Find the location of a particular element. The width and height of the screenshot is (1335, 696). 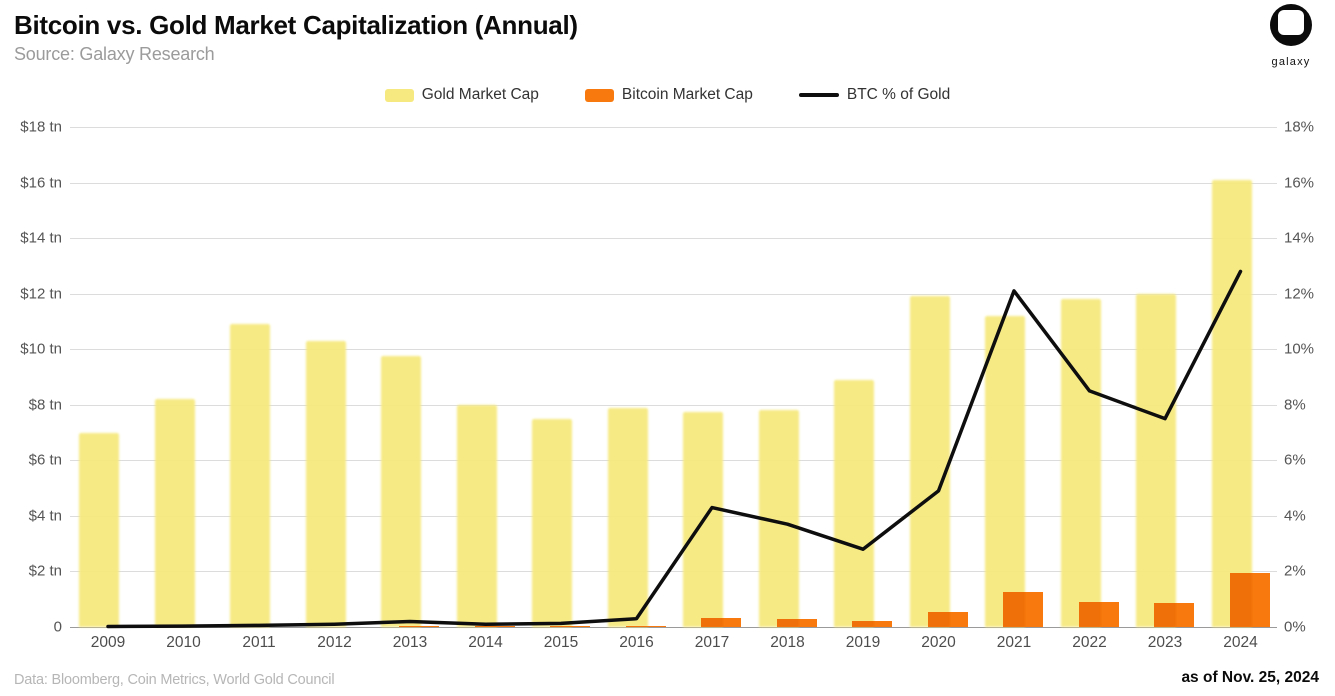

bitcoin-bar-2020 is located at coordinates (947, 619).